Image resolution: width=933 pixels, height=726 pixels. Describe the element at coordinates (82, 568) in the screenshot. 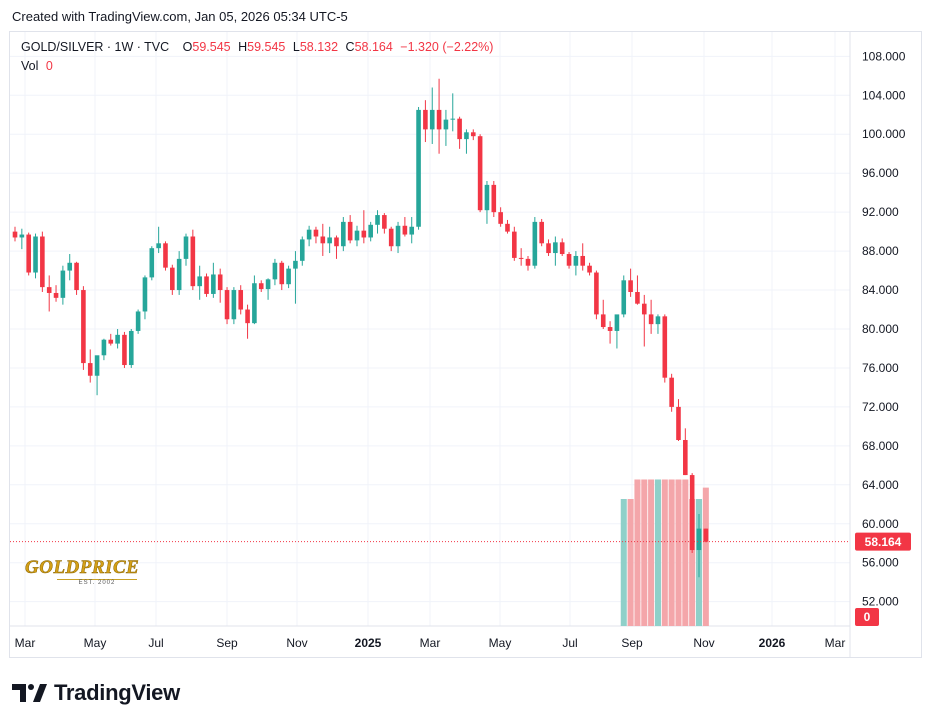

I see `watermark-title: GOLDPRICE` at that location.